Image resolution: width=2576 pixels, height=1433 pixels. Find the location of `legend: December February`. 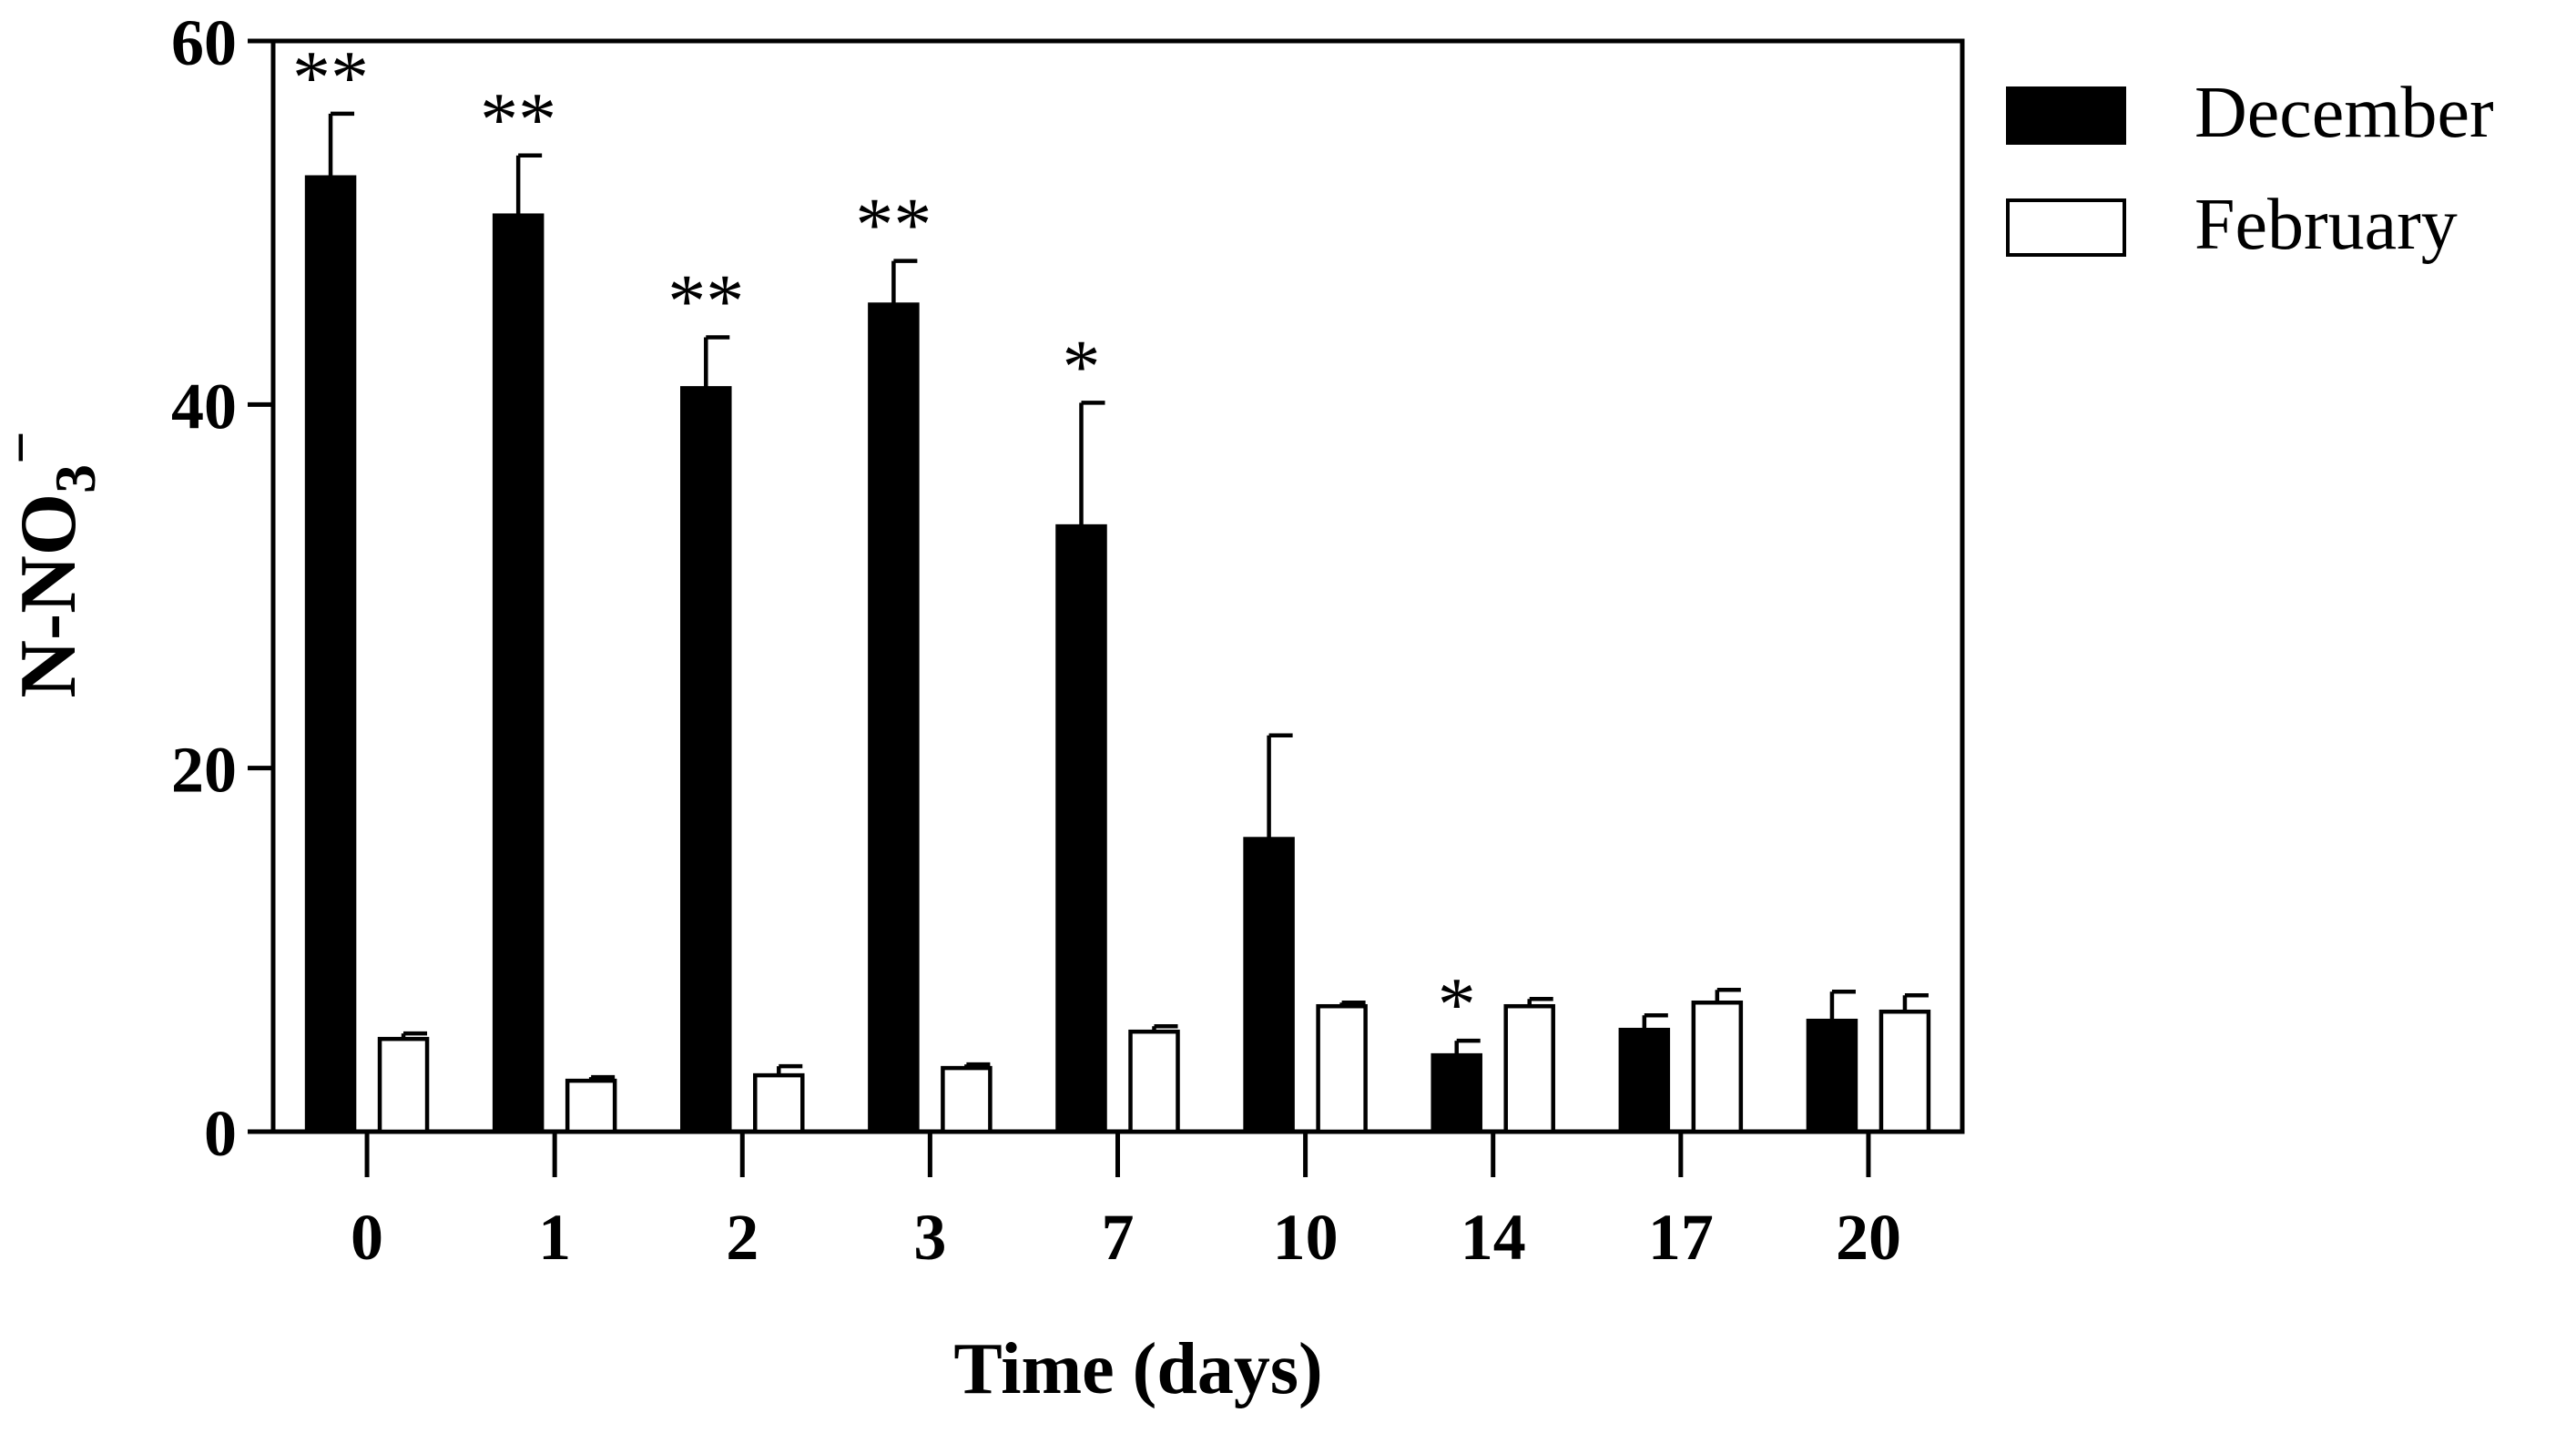

legend: December February is located at coordinates (2250, 169).